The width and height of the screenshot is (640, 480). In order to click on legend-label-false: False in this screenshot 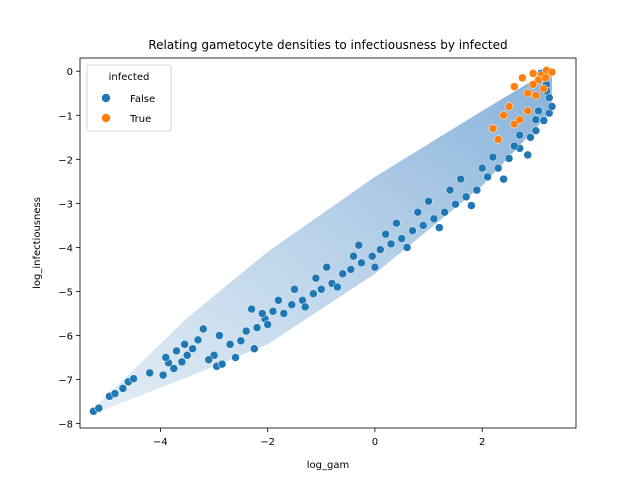, I will do `click(142, 99)`.